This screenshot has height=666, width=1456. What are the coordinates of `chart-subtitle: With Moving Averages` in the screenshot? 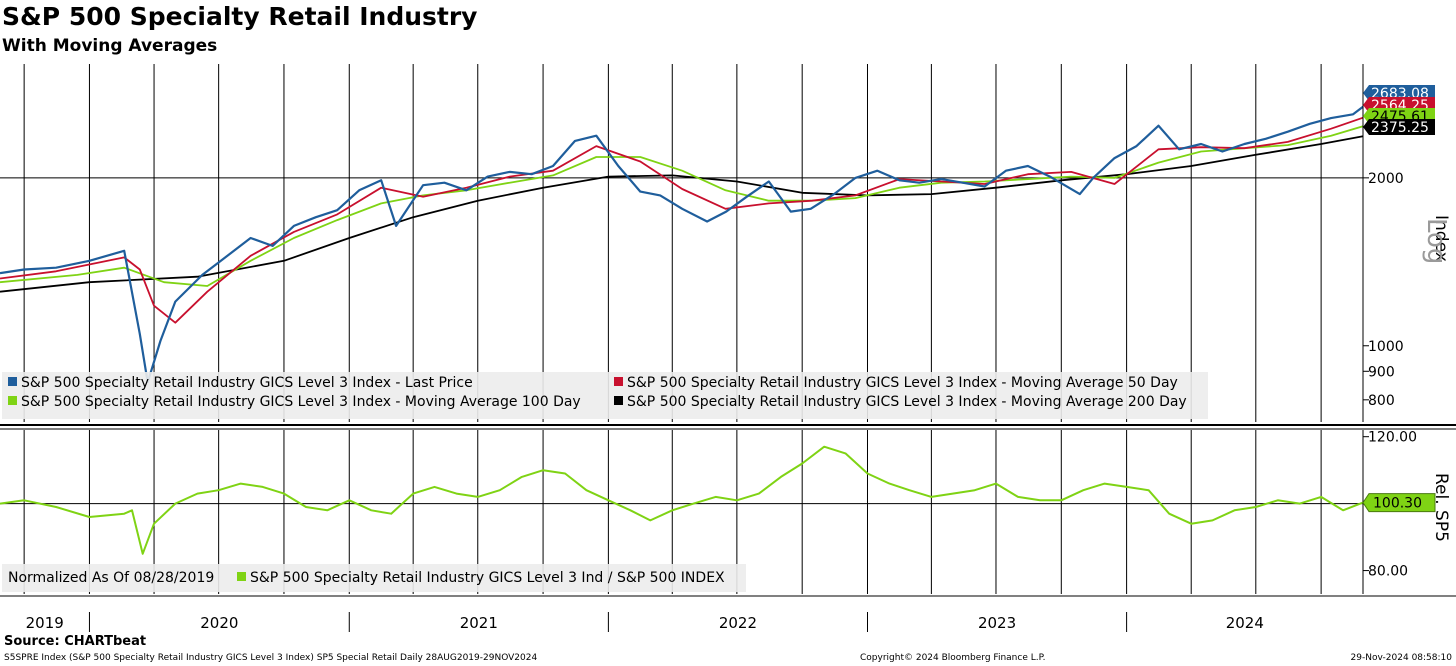 It's located at (110, 46).